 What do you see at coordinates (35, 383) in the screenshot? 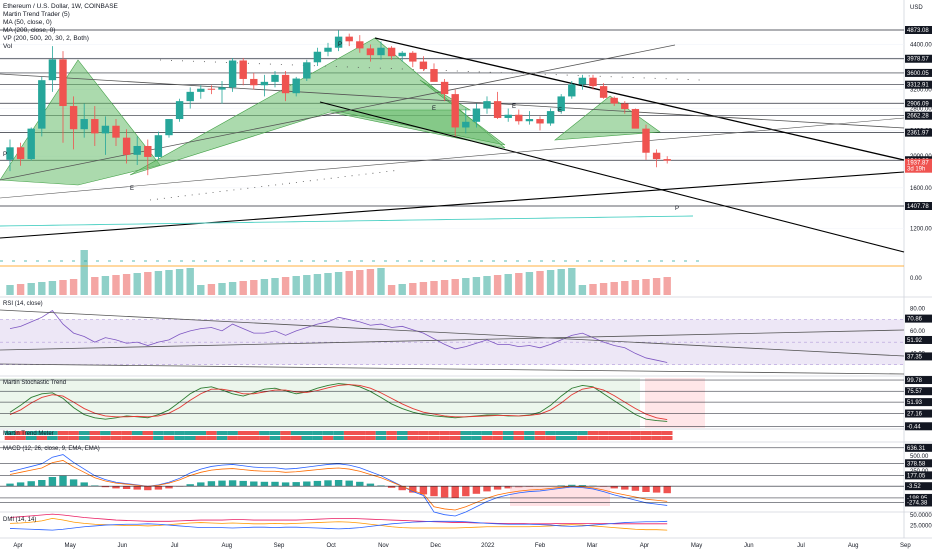
I see `stochastic-pane-label: Martin Stochastic Trend` at bounding box center [35, 383].